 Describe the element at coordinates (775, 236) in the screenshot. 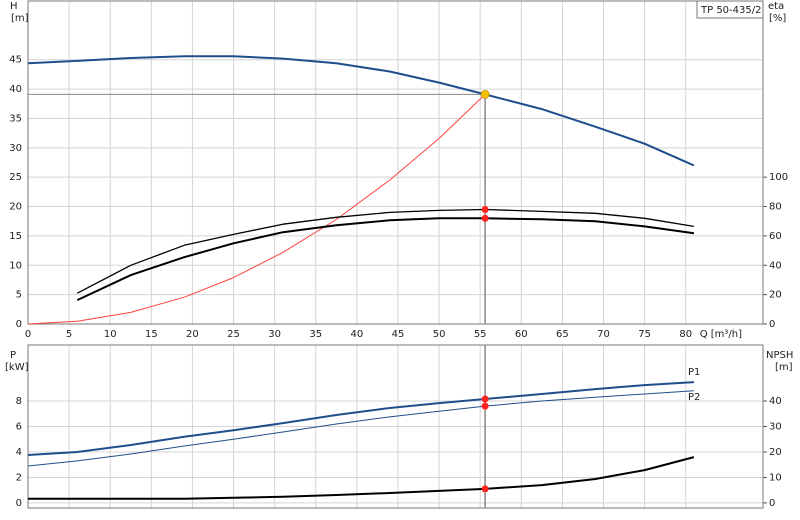

I see `y2-tick-label: 60` at that location.